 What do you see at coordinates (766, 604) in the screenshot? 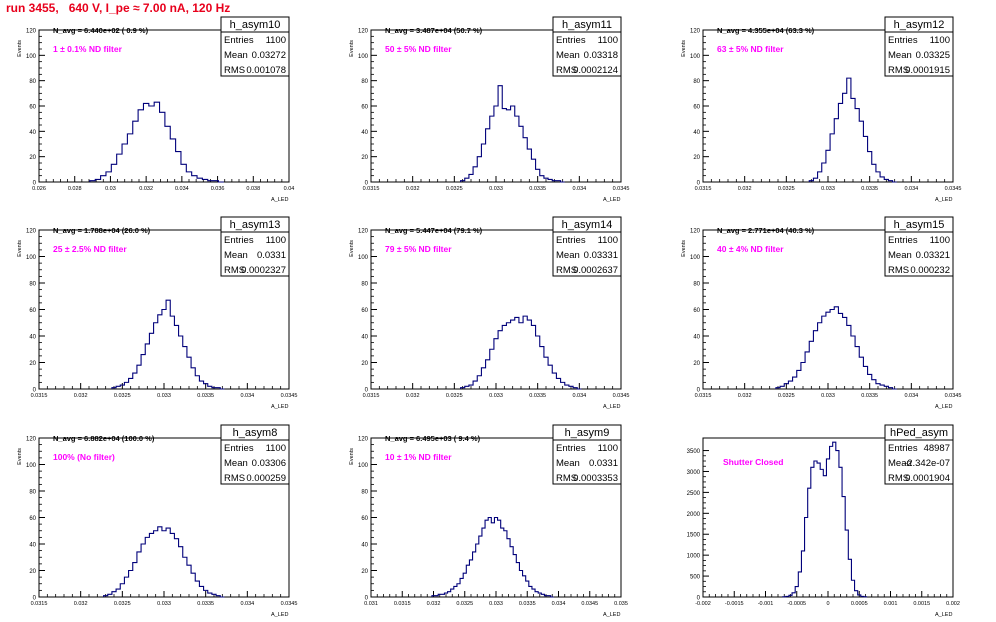
I see `x-tick-label: -0.001` at bounding box center [766, 604].